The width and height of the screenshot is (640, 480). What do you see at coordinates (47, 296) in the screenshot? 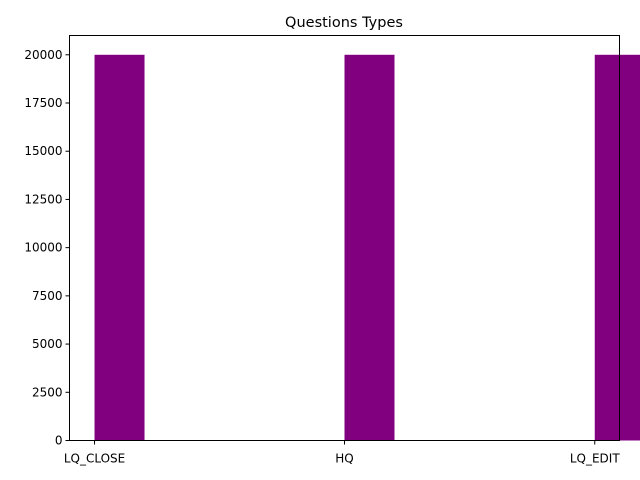
I see `y-tick-label: 7500` at bounding box center [47, 296].